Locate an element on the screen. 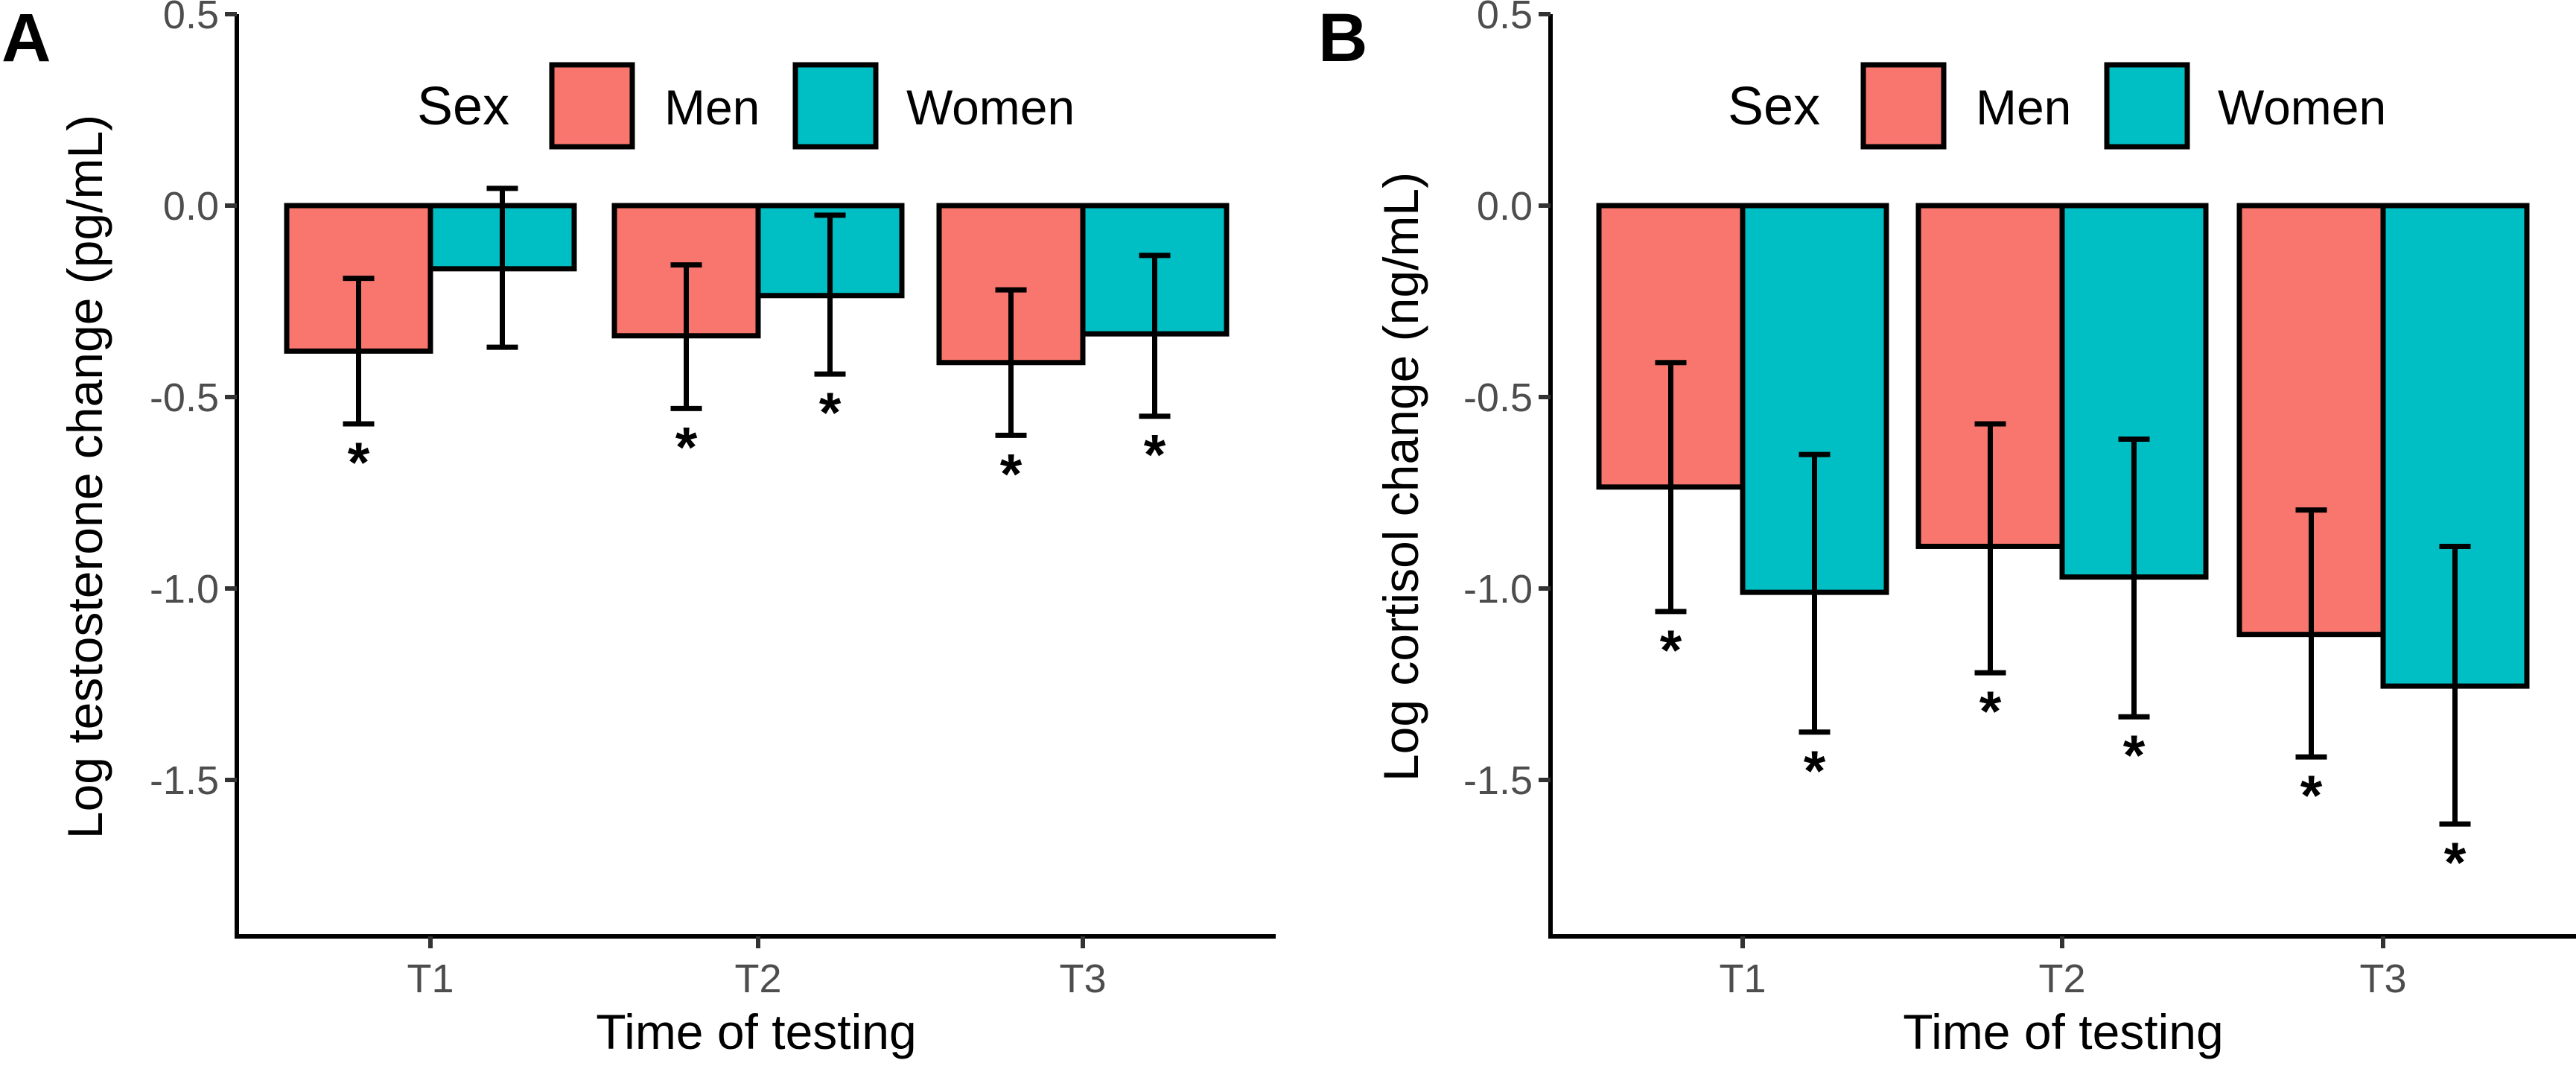 The image size is (2576, 1066). panel-label: B is located at coordinates (1342, 38).